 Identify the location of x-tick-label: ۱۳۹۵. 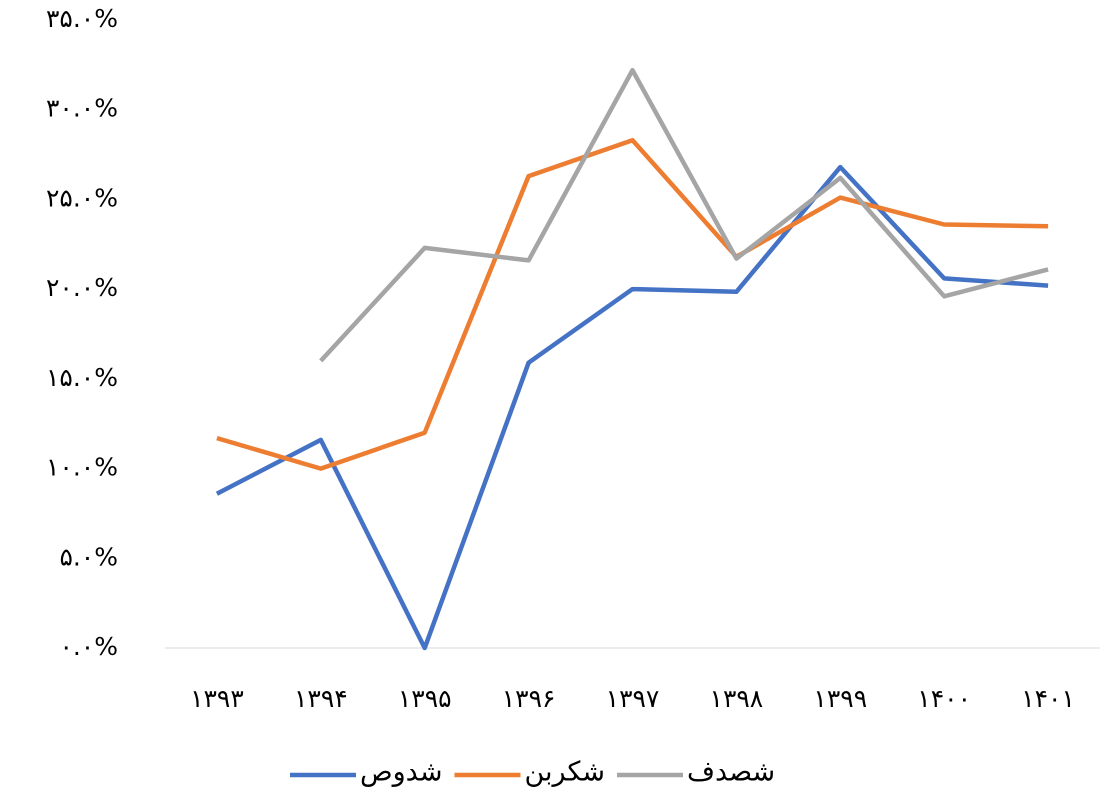
(425, 698).